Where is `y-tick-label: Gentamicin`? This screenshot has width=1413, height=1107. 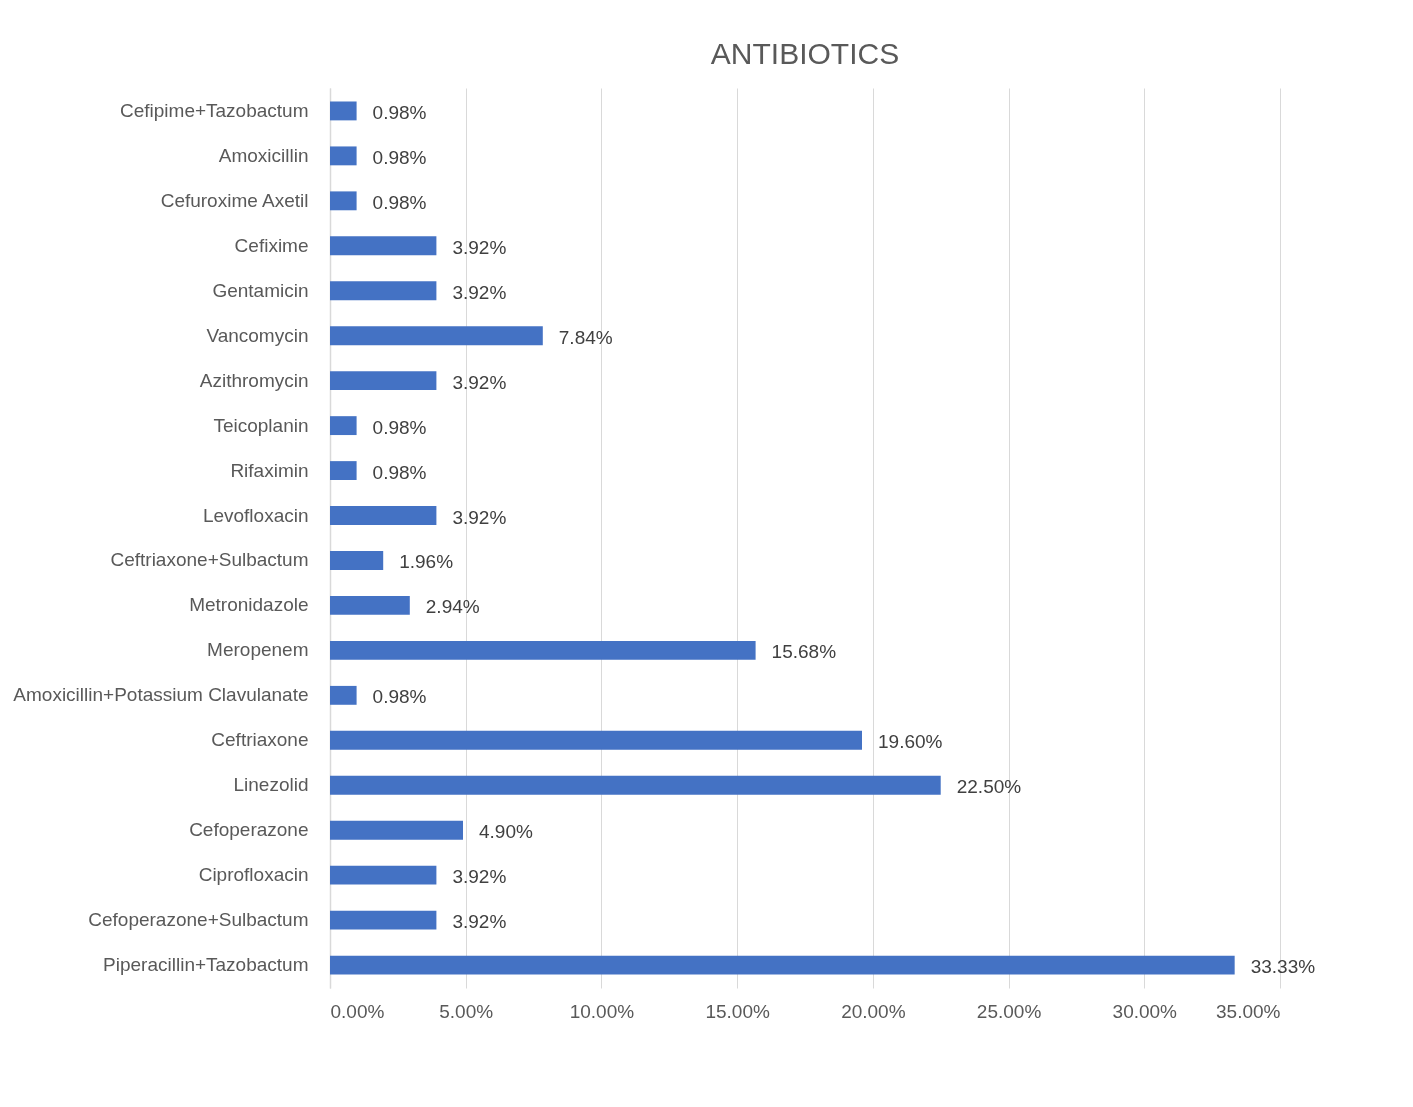
y-tick-label: Gentamicin is located at coordinates (260, 290).